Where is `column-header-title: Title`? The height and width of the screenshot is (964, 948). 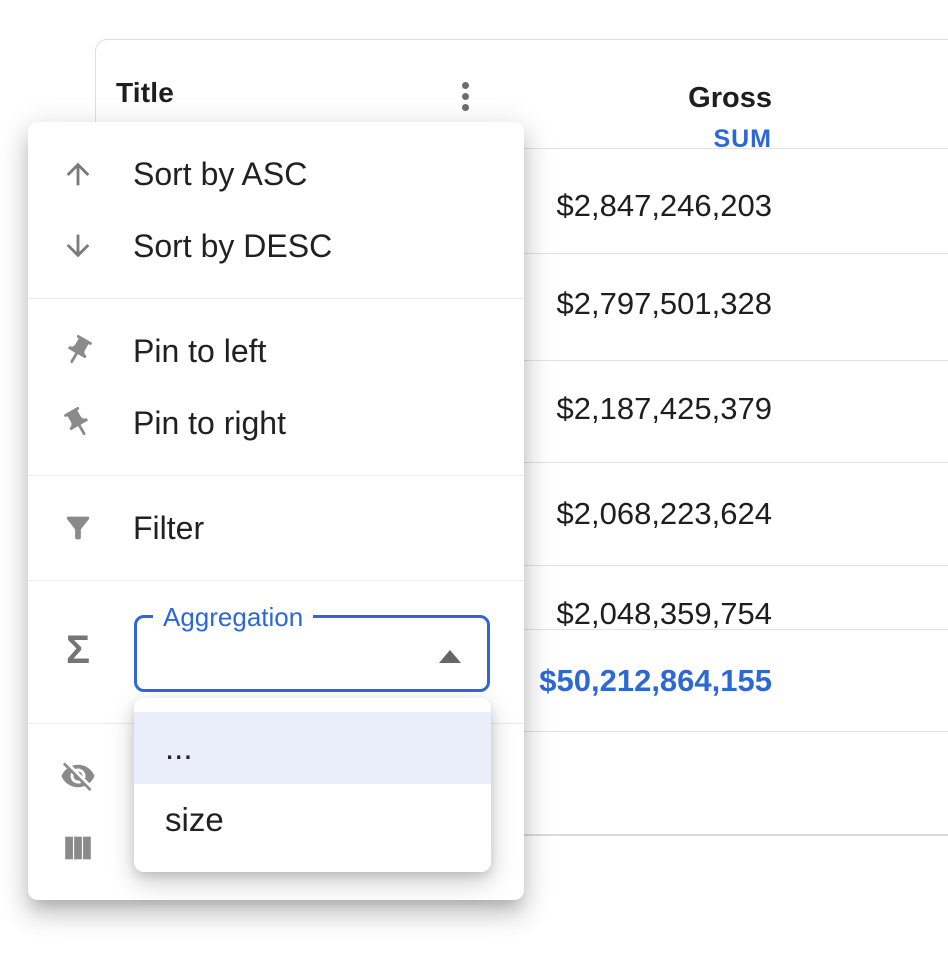
column-header-title: Title is located at coordinates (145, 92).